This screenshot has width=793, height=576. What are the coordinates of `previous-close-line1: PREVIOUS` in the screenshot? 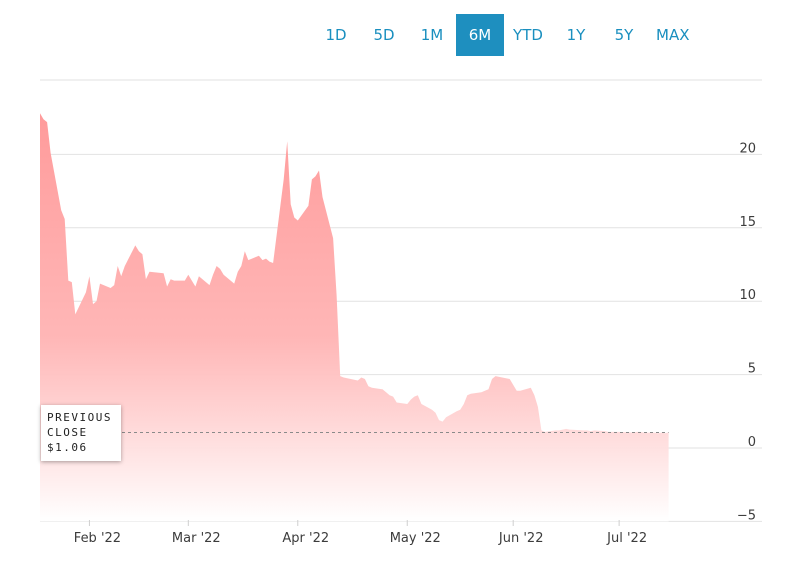 It's located at (79, 417).